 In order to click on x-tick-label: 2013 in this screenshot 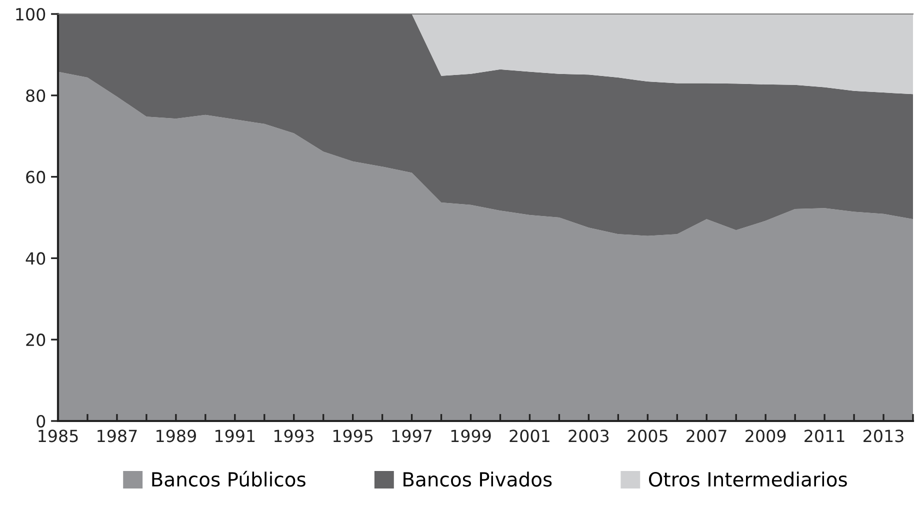, I will do `click(884, 436)`.